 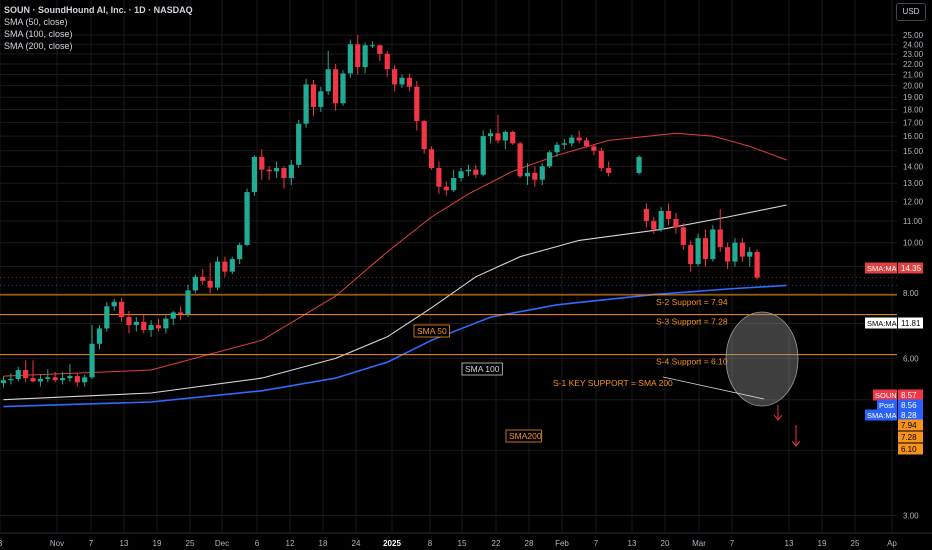 I want to click on legend-sma50: SMA (50, close), so click(x=36, y=22).